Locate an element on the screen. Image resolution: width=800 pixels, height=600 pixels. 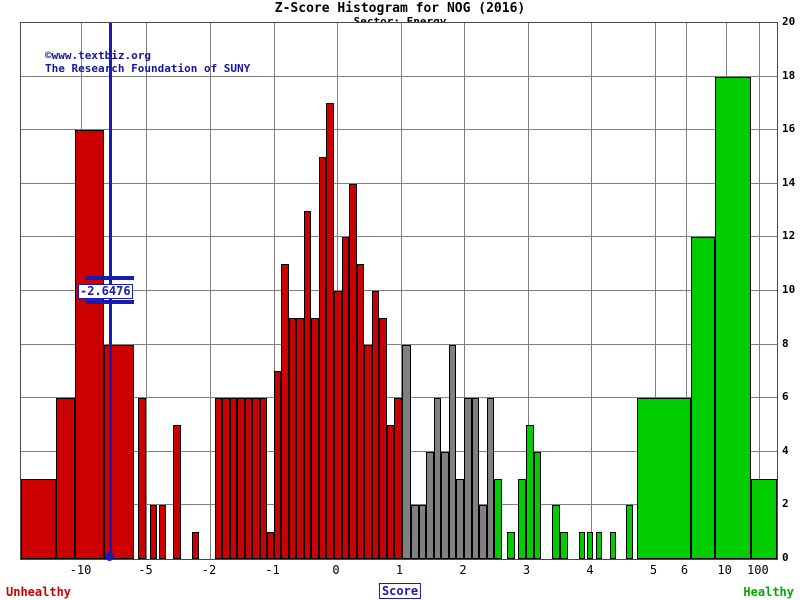
x-axis-tick-label: -5 is located at coordinates (145, 570).